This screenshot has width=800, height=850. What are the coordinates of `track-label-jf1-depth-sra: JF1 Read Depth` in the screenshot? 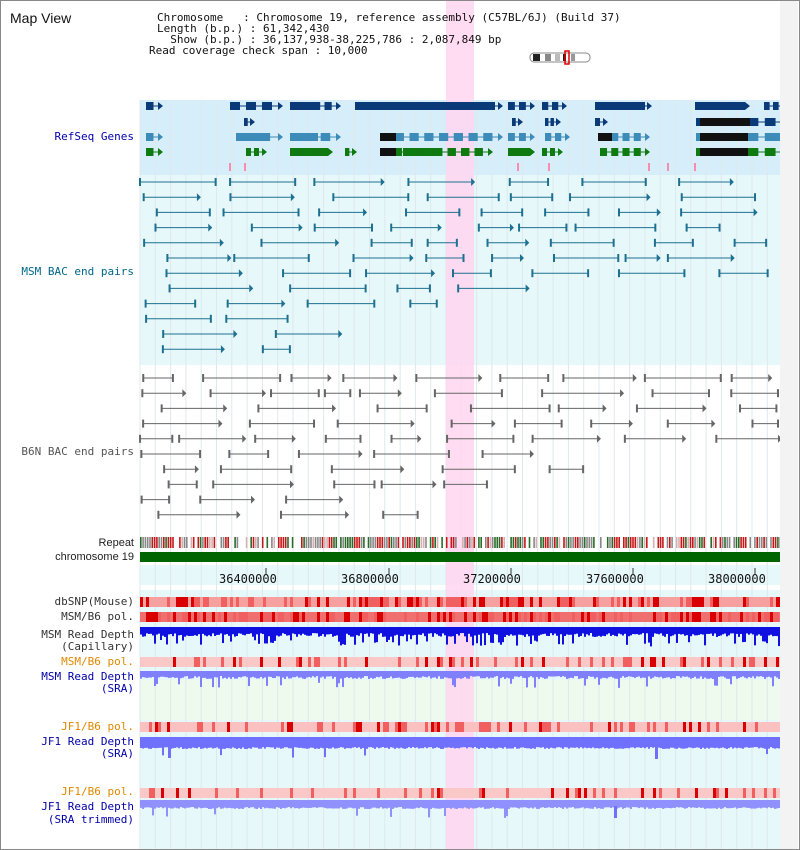 It's located at (87, 741).